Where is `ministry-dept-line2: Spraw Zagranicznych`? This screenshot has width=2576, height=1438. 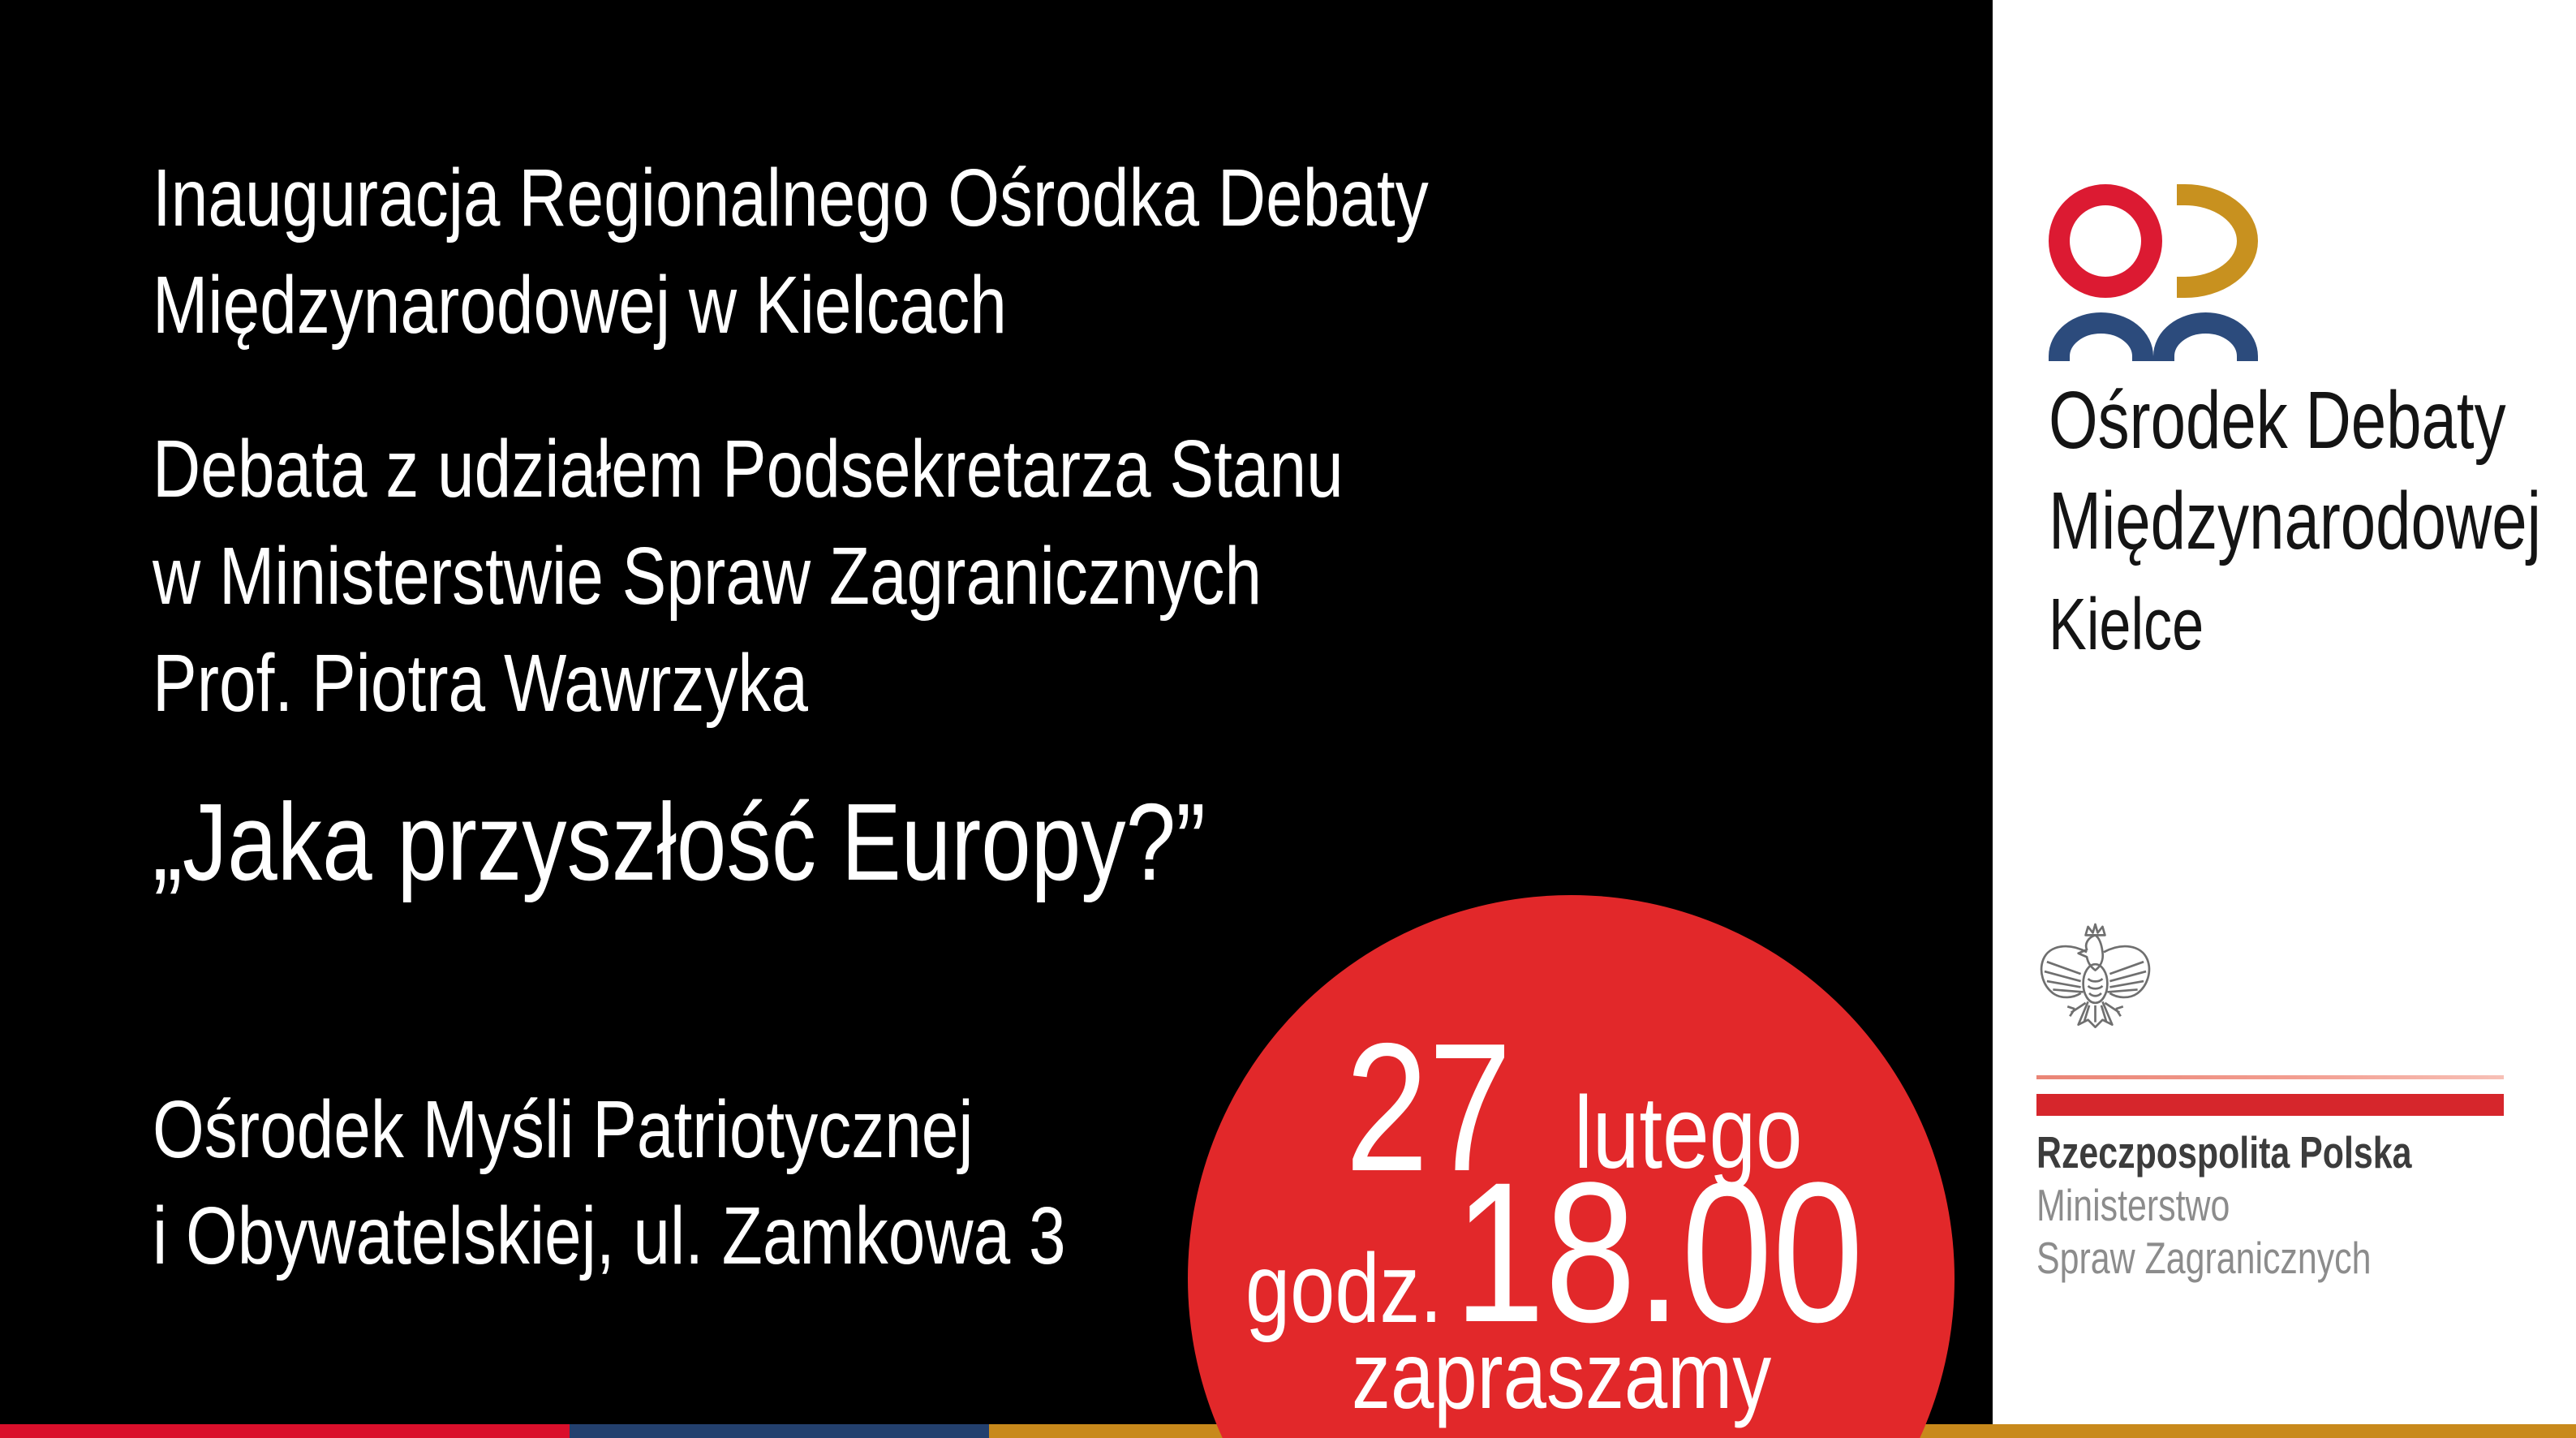
ministry-dept-line2: Spraw Zagranicznych is located at coordinates (2204, 1258).